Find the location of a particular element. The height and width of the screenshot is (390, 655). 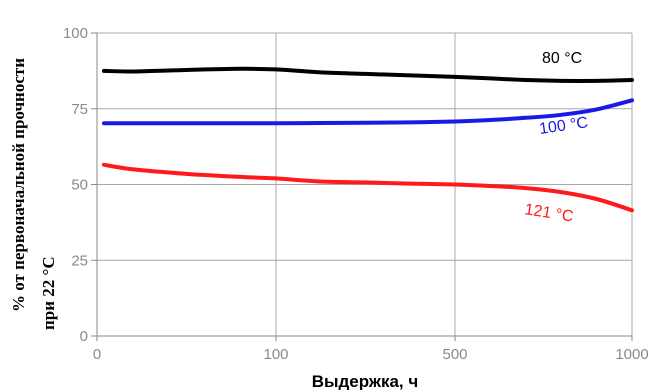

series-label-80Cc: 80 °C is located at coordinates (562, 58).